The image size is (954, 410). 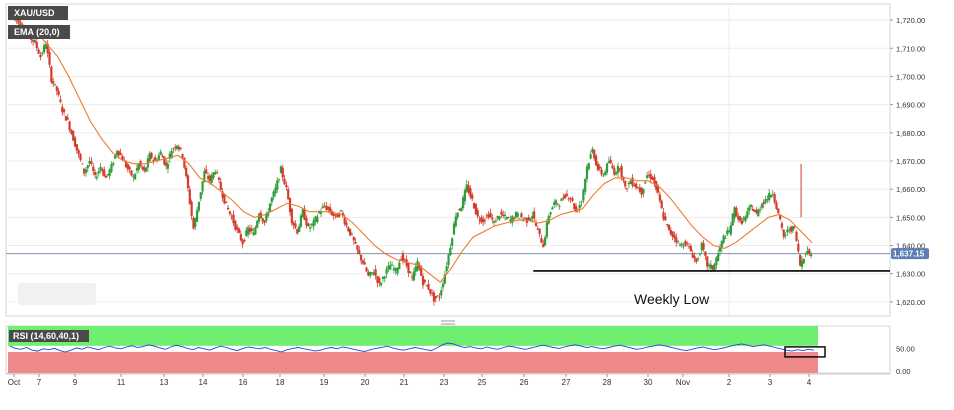 What do you see at coordinates (324, 382) in the screenshot?
I see `time-tick-label: 19` at bounding box center [324, 382].